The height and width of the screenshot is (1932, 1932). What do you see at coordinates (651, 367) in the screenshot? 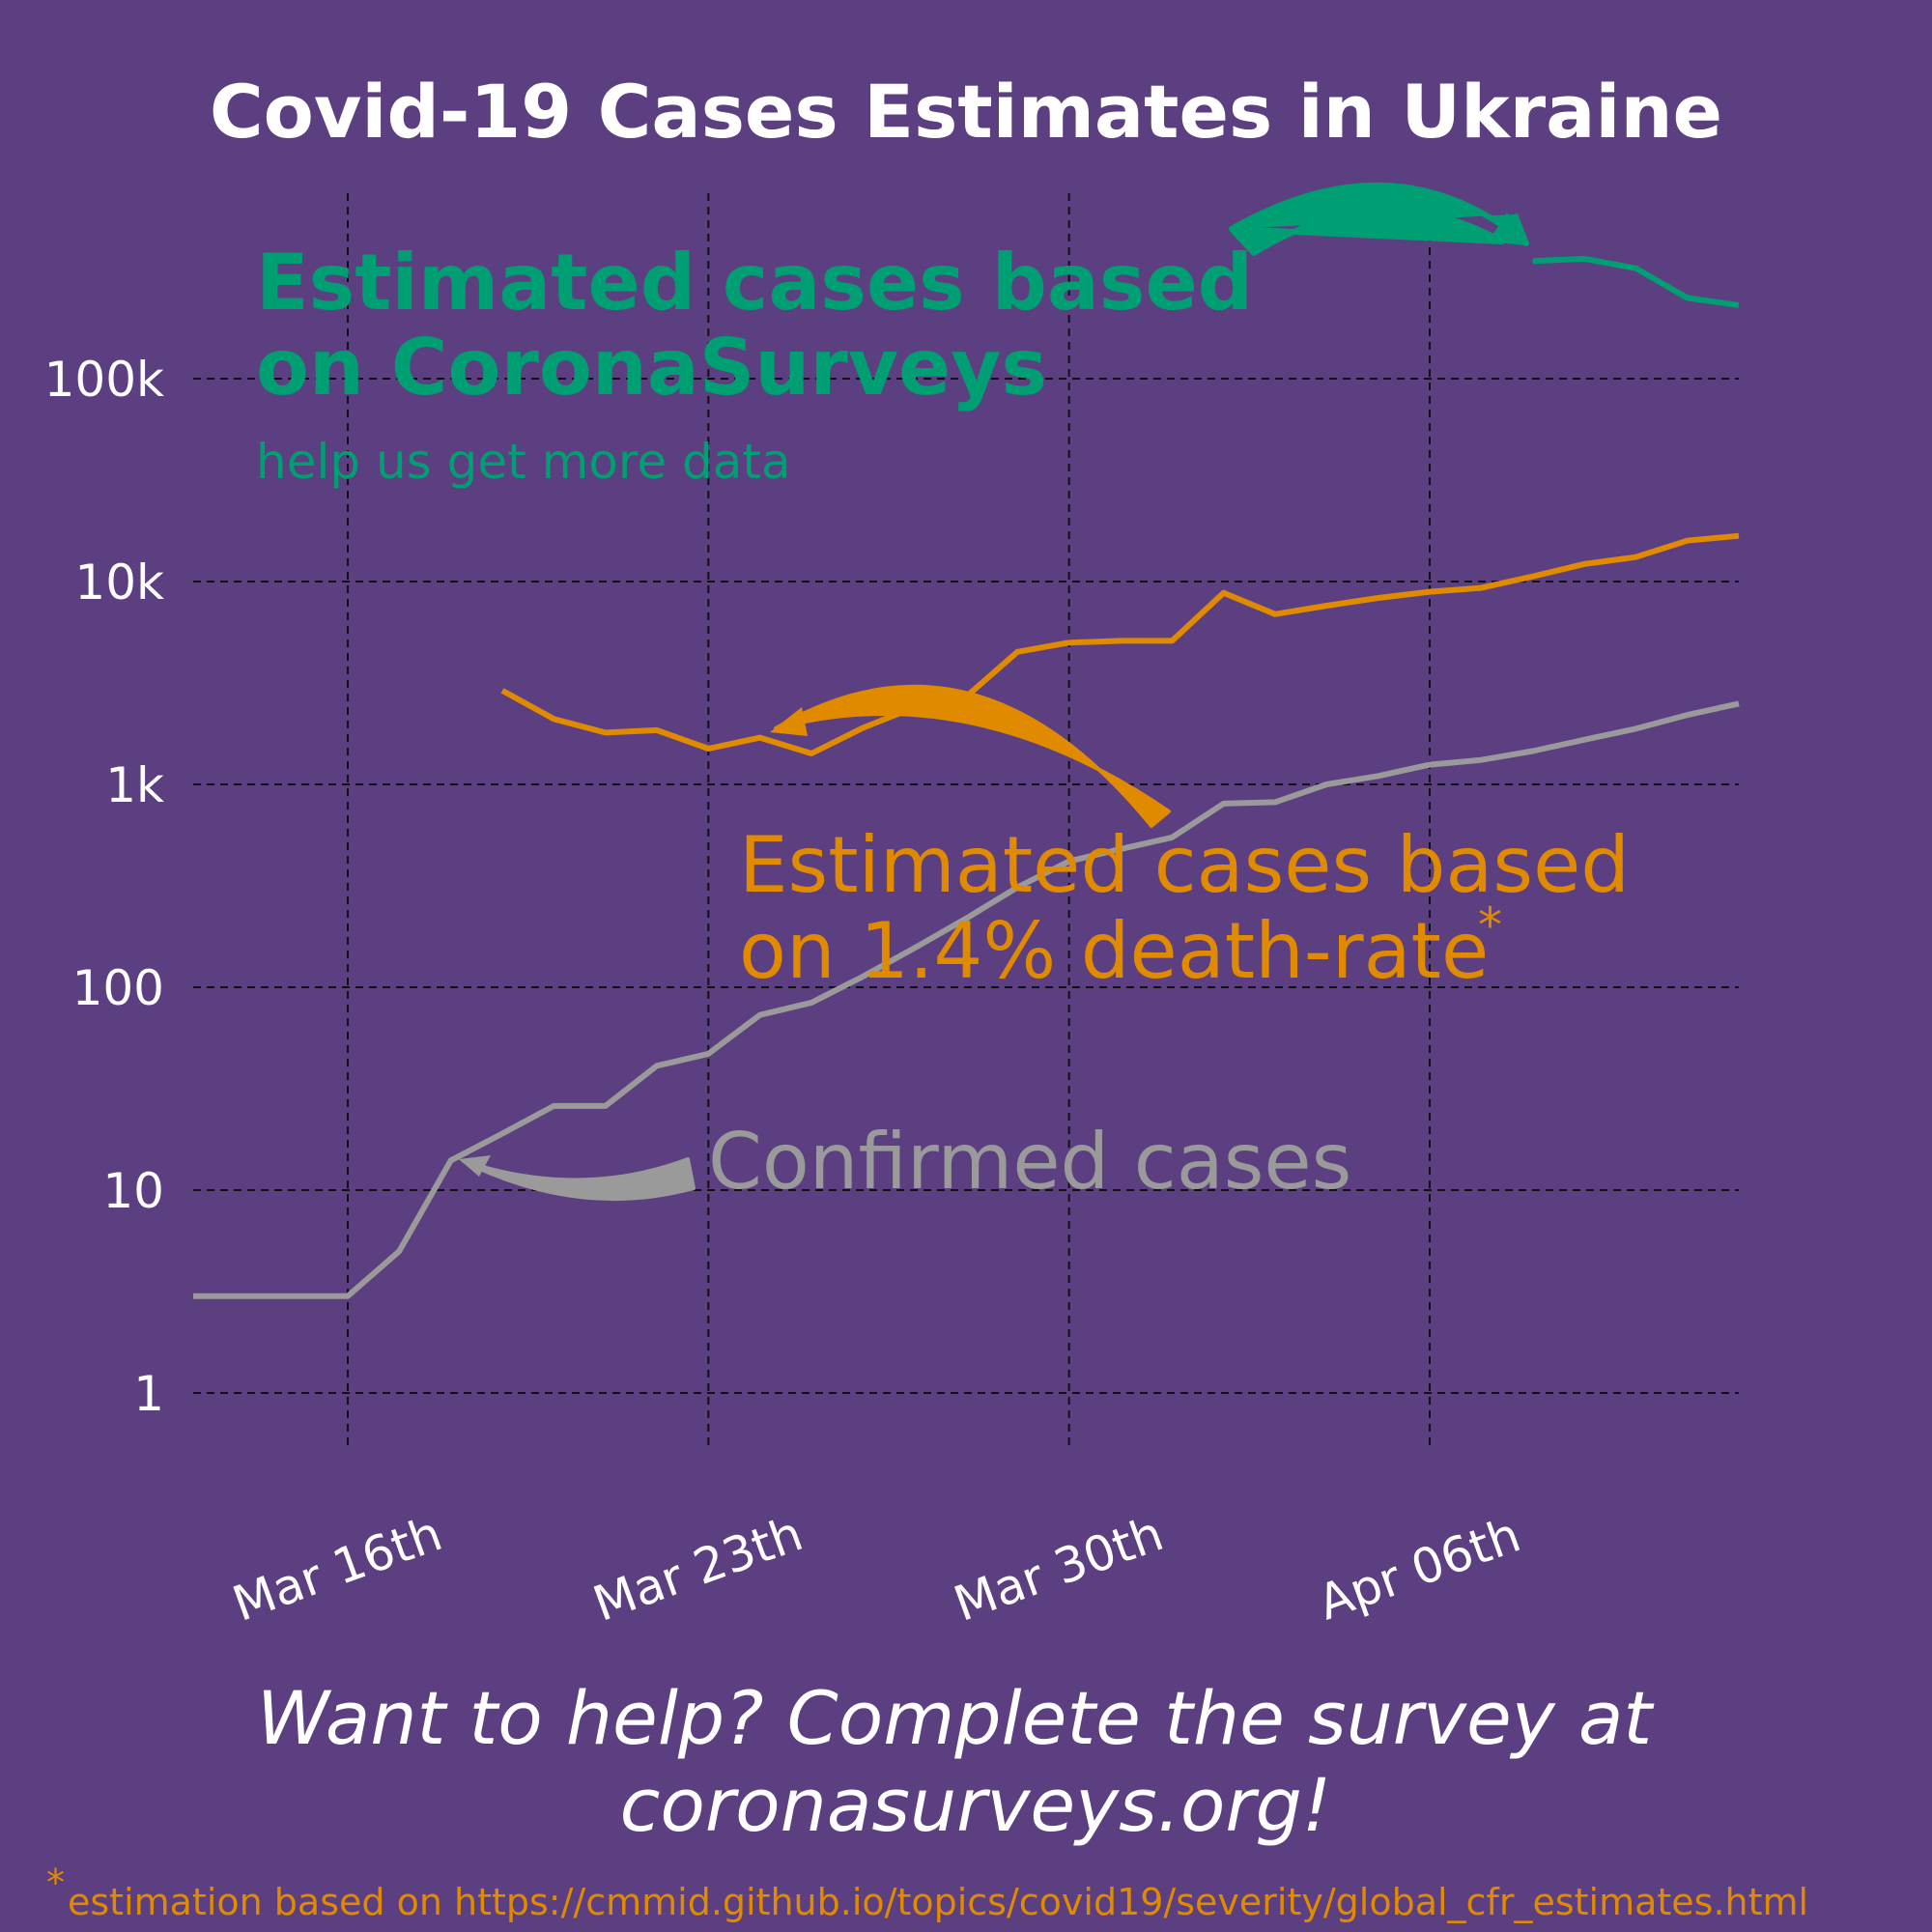
I see `surveys-annotation-line2: on CoronaSurveys` at bounding box center [651, 367].